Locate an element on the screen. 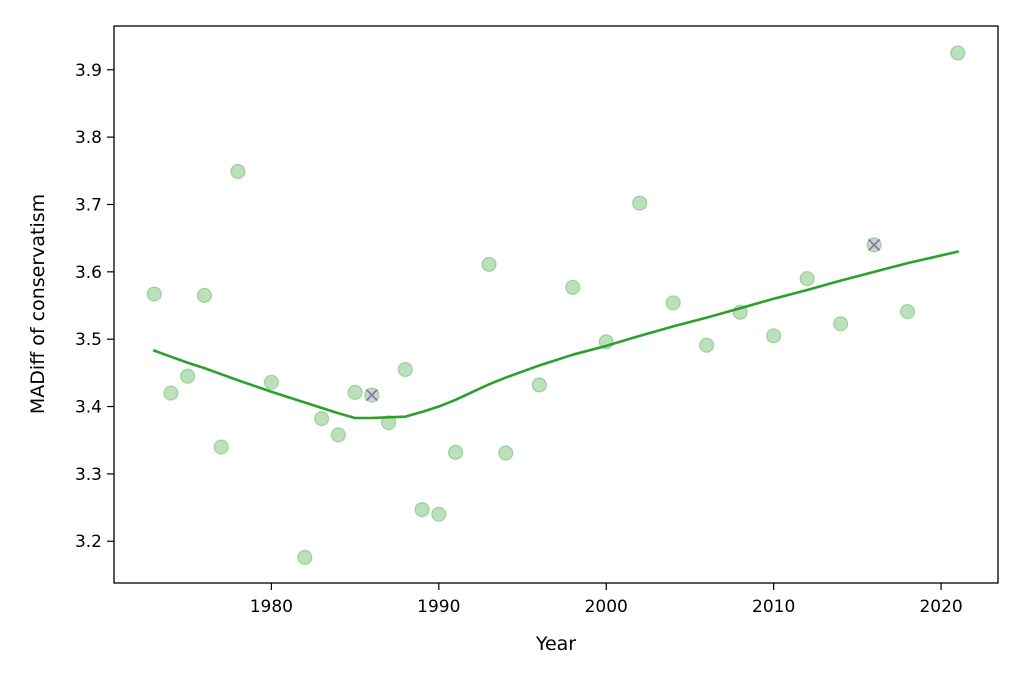 This screenshot has width=1024, height=683. y-tick-label: 3.5 is located at coordinates (88, 340).